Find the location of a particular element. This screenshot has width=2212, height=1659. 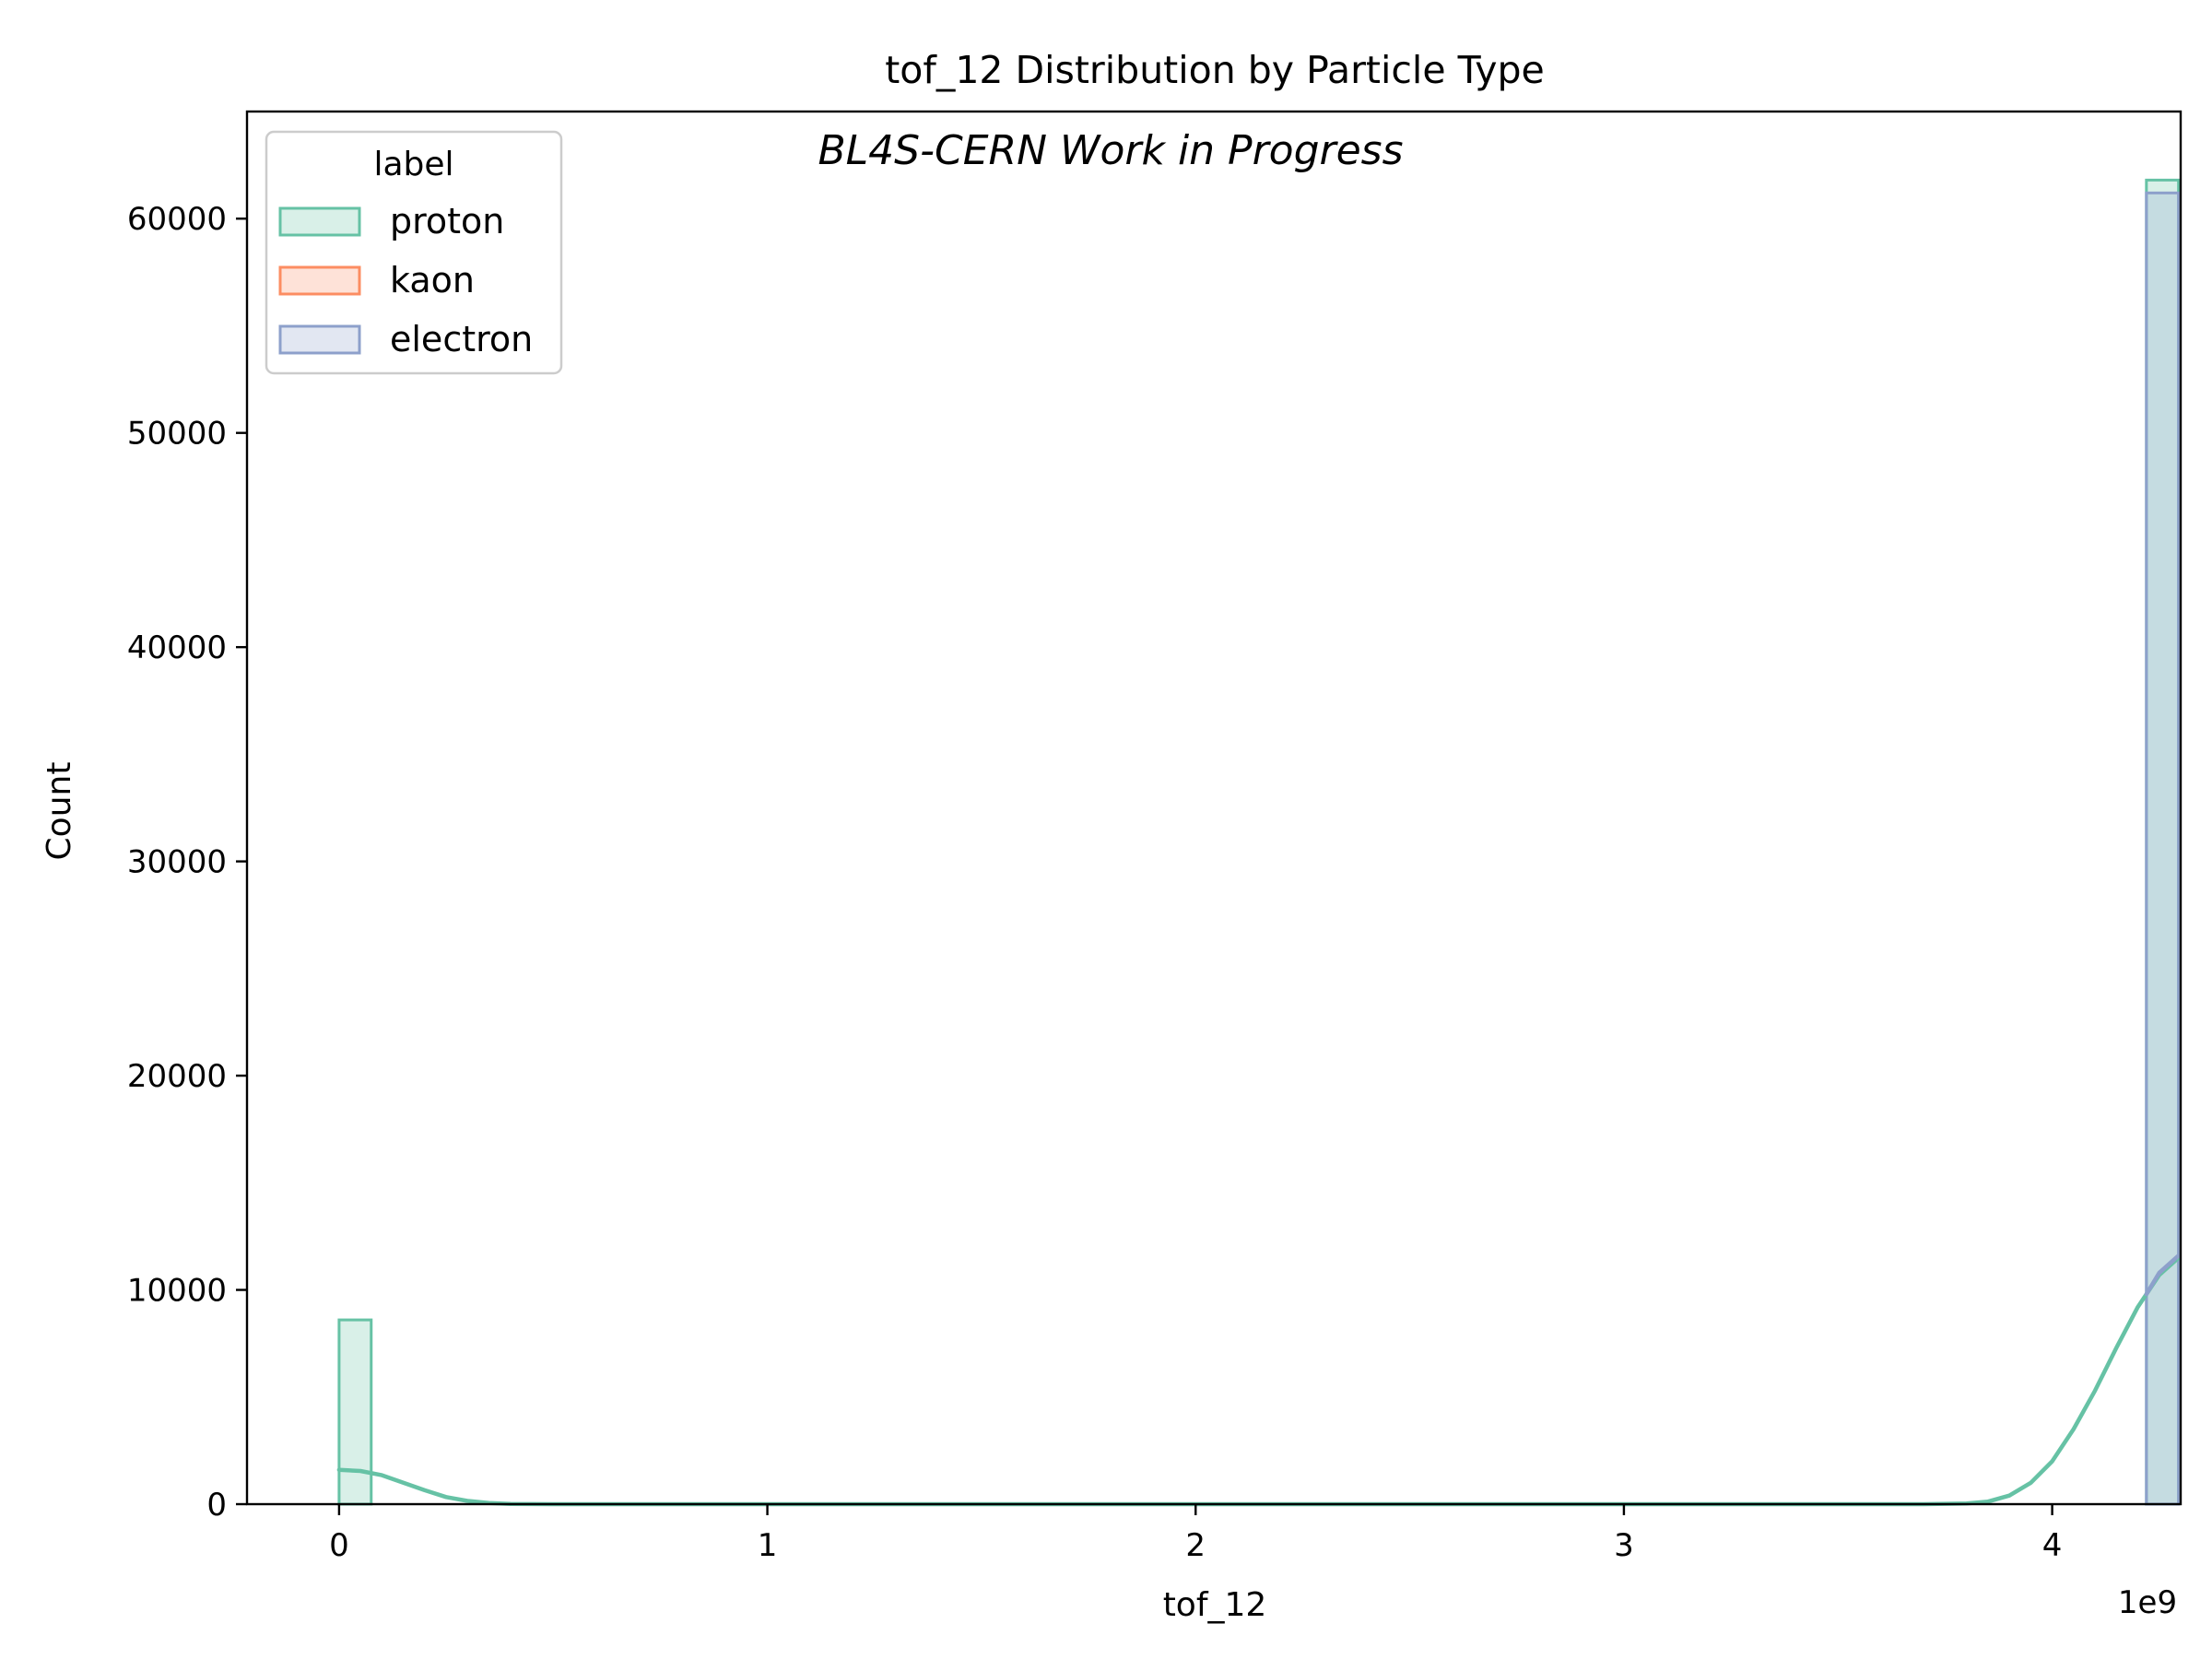

chart-title: tof_12 Distribution by Particle Type is located at coordinates (1215, 70).